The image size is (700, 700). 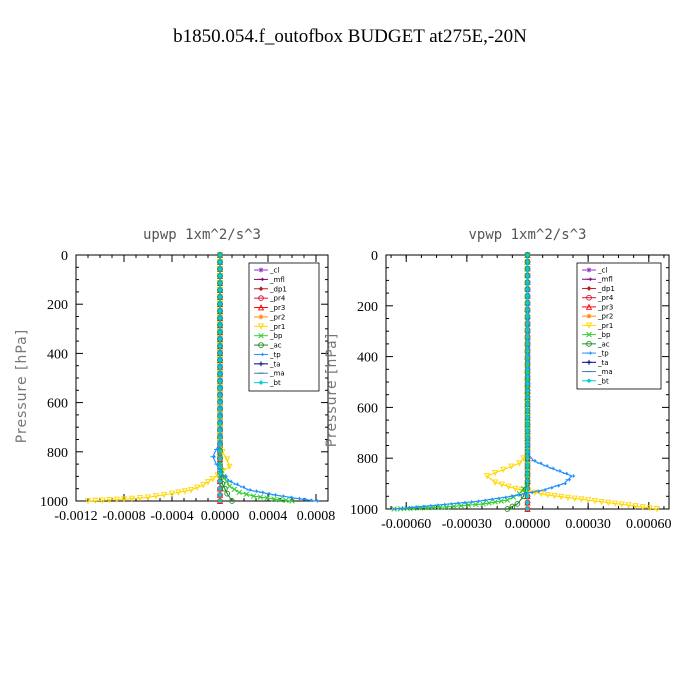 What do you see at coordinates (649, 524) in the screenshot?
I see `x-tick-label: 0.00060` at bounding box center [649, 524].